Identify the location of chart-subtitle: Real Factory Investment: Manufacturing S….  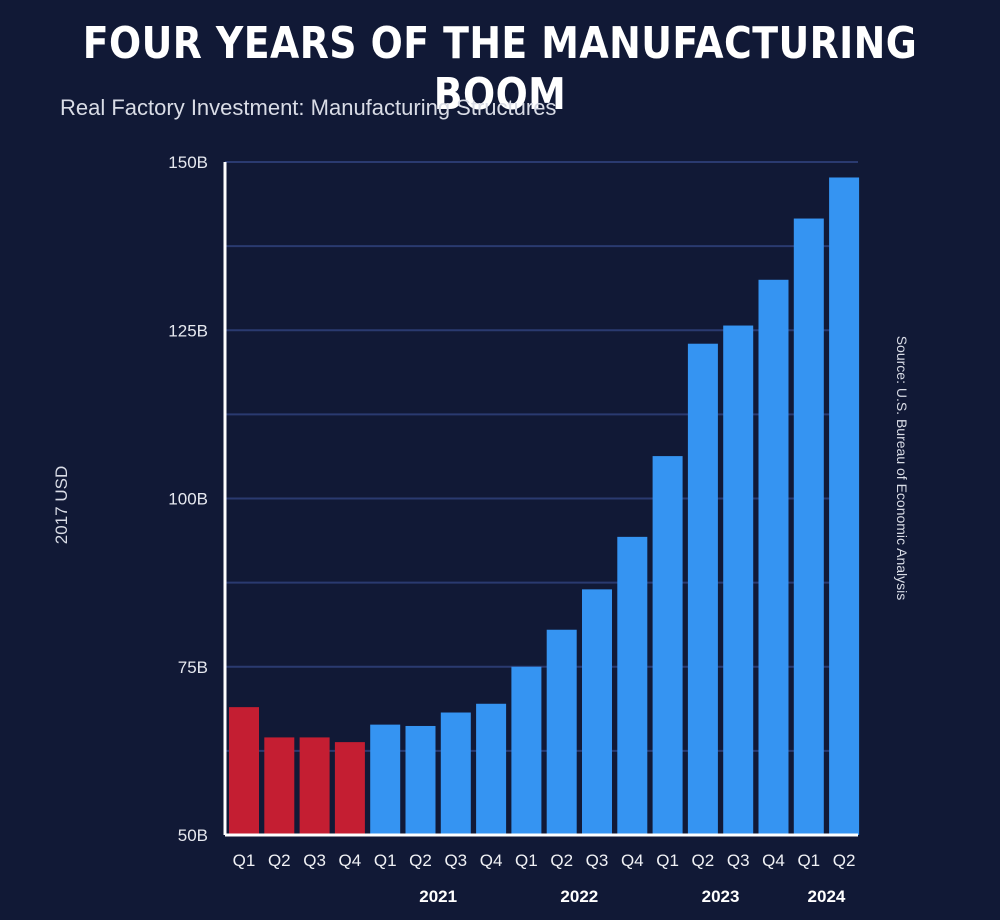
(308, 107).